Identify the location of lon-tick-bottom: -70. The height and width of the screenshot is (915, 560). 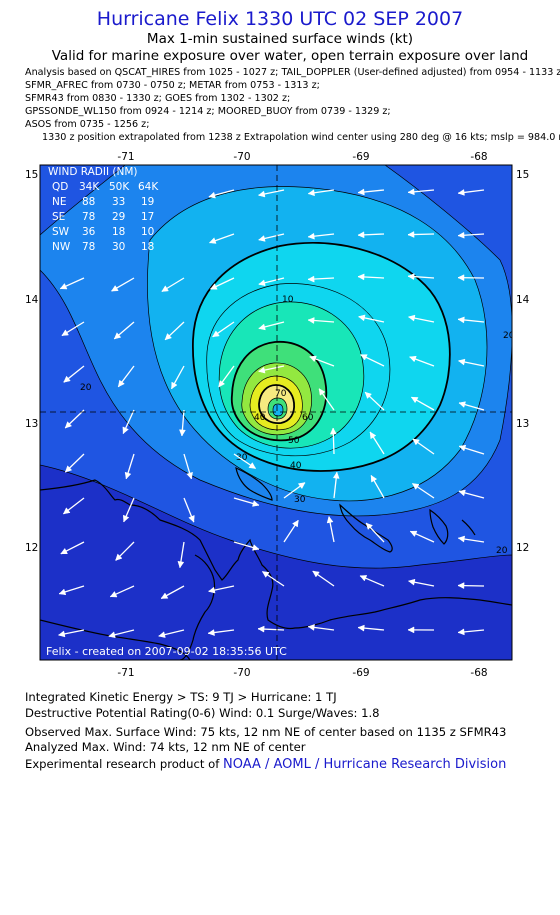
(241, 673).